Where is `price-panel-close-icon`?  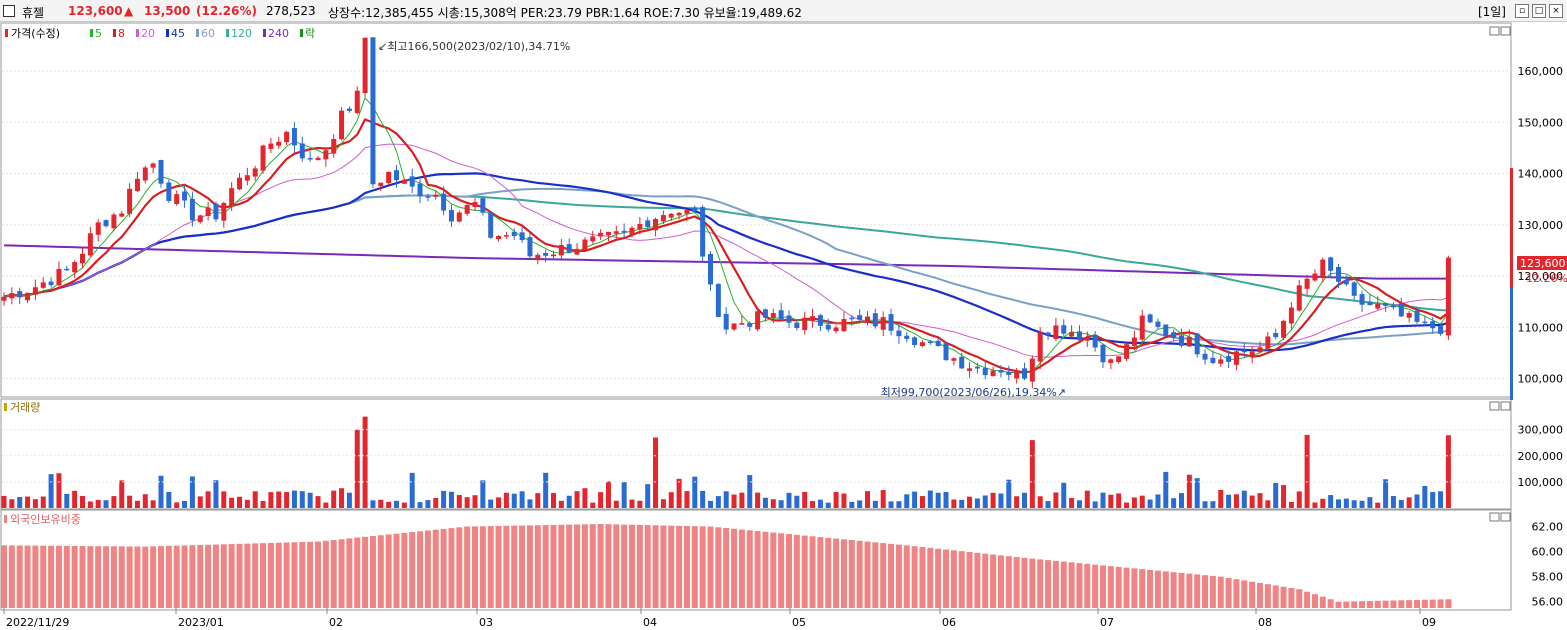 price-panel-close-icon is located at coordinates (1505, 31).